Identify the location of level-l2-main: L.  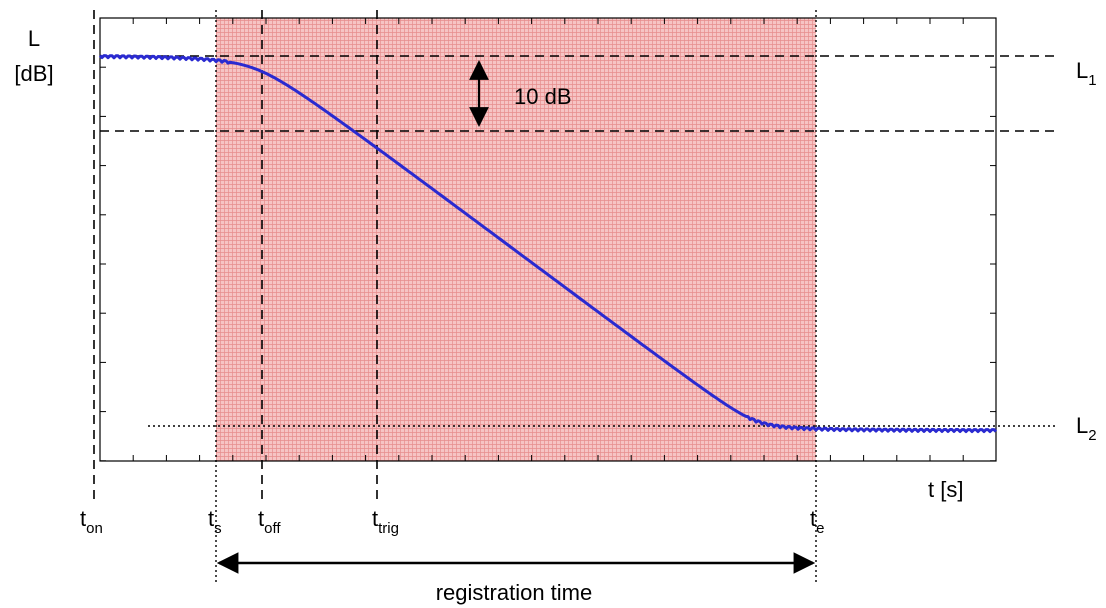
(1082, 425).